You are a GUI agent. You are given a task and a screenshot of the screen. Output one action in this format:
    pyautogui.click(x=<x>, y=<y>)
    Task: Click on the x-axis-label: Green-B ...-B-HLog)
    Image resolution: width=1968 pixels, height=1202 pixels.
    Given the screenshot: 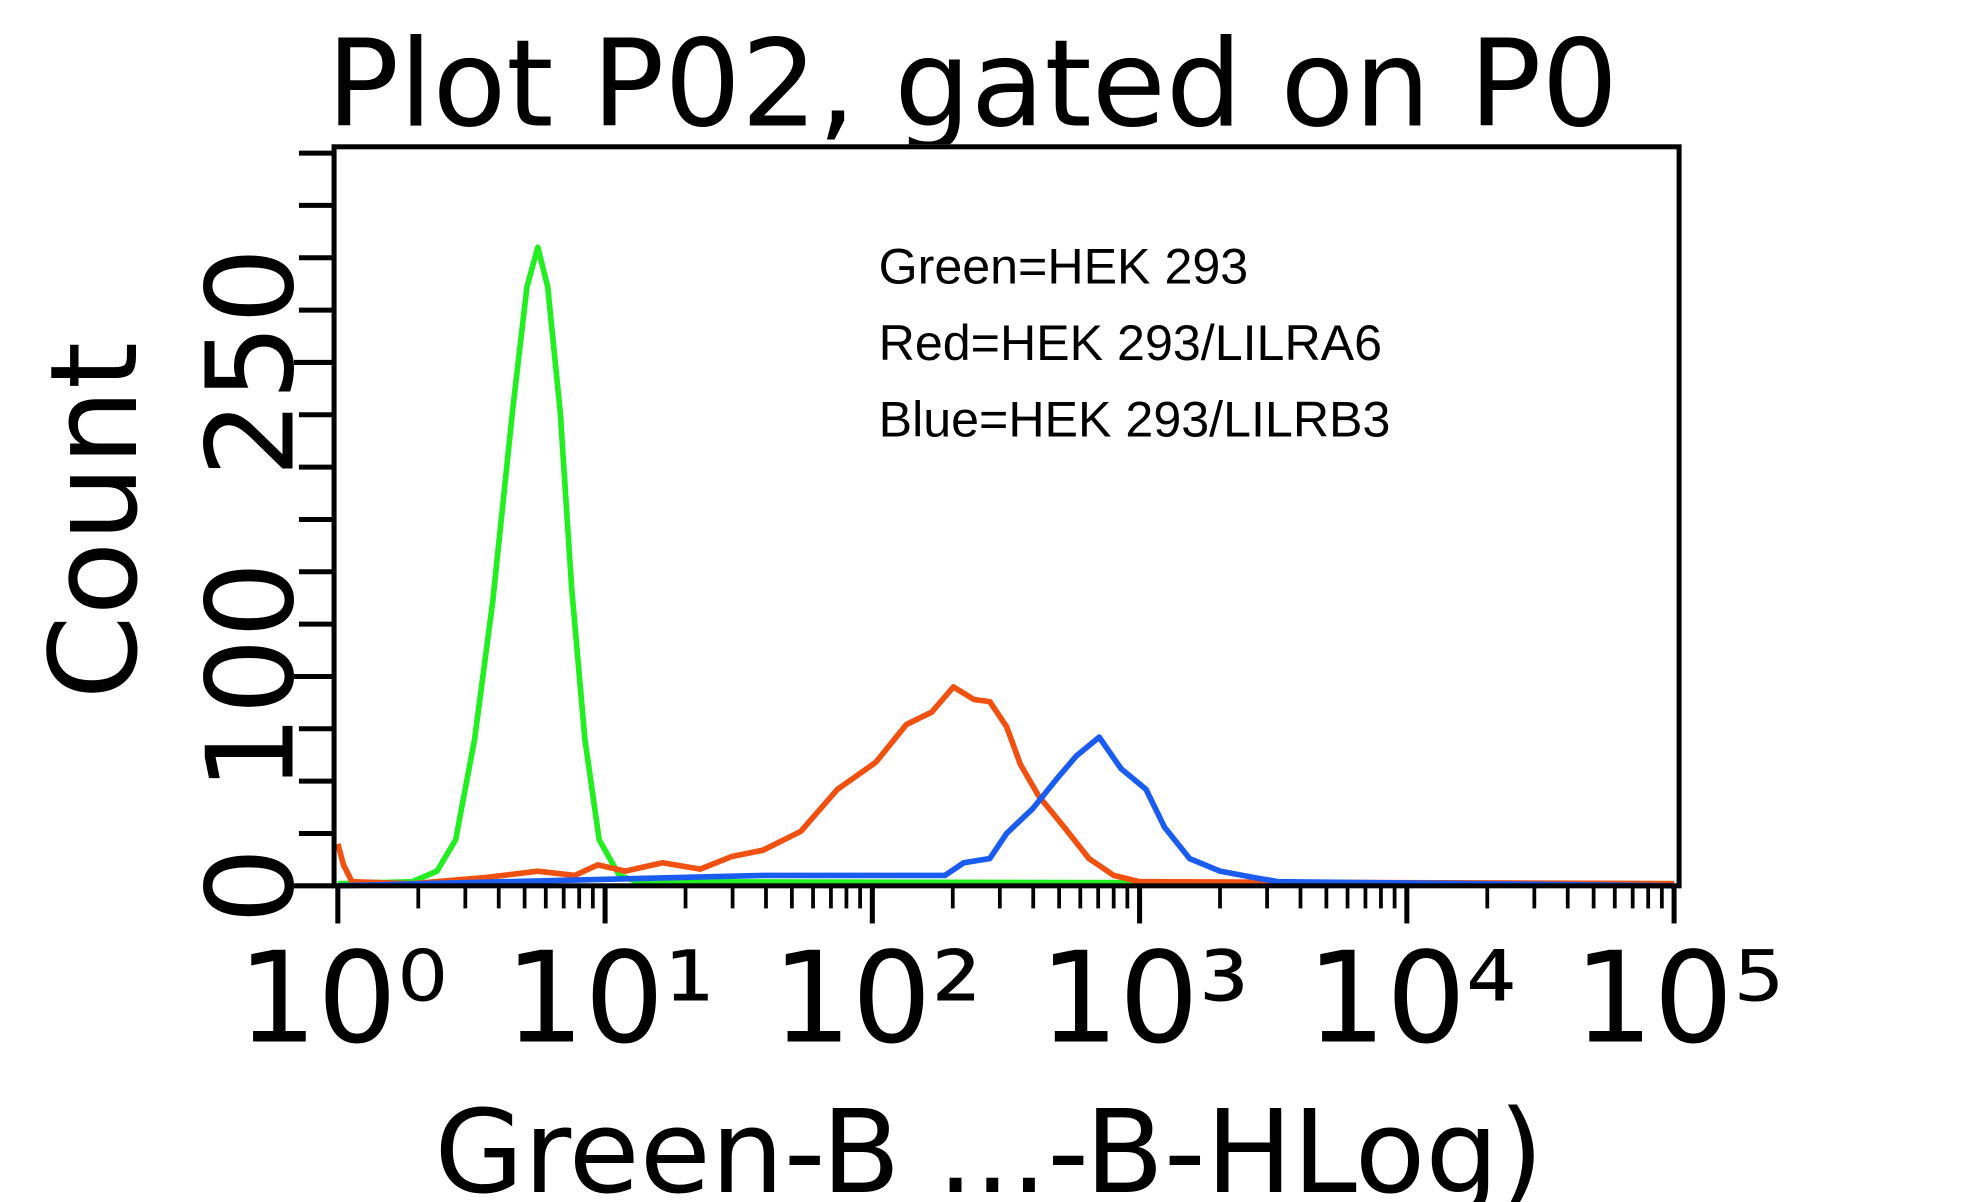 What is the action you would take?
    pyautogui.click(x=988, y=1144)
    